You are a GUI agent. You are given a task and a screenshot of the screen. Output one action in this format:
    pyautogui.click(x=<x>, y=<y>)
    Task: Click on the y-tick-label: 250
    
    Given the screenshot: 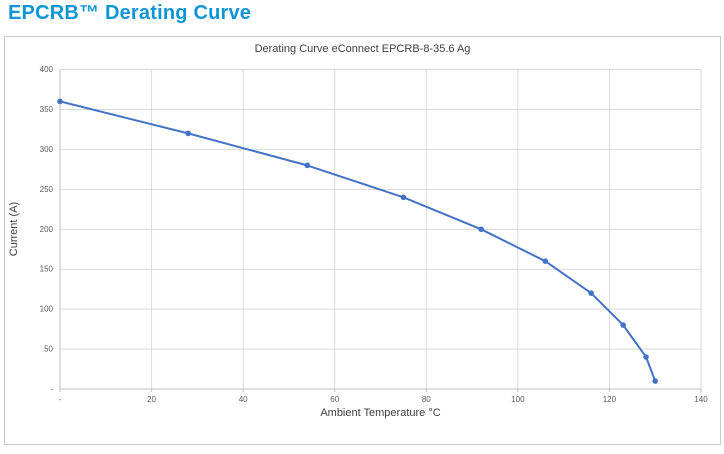 What is the action you would take?
    pyautogui.click(x=47, y=189)
    